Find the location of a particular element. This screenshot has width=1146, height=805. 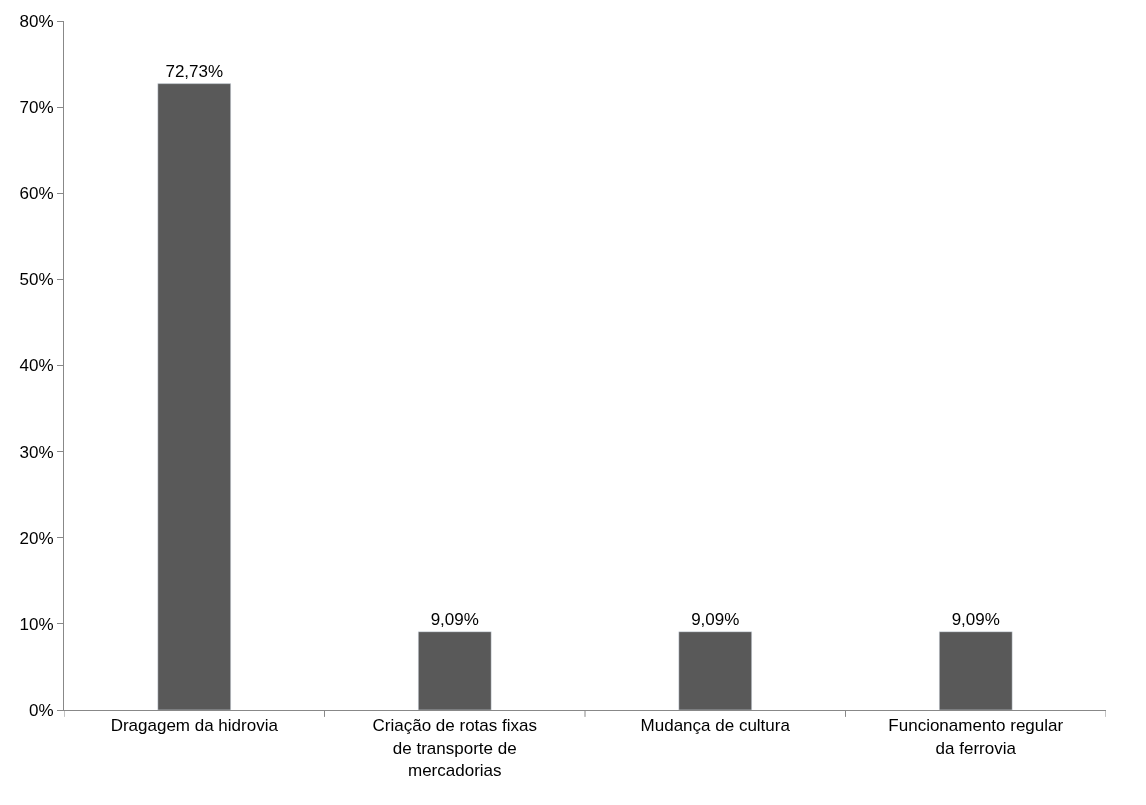

y-tick-label: 0% is located at coordinates (41, 710).